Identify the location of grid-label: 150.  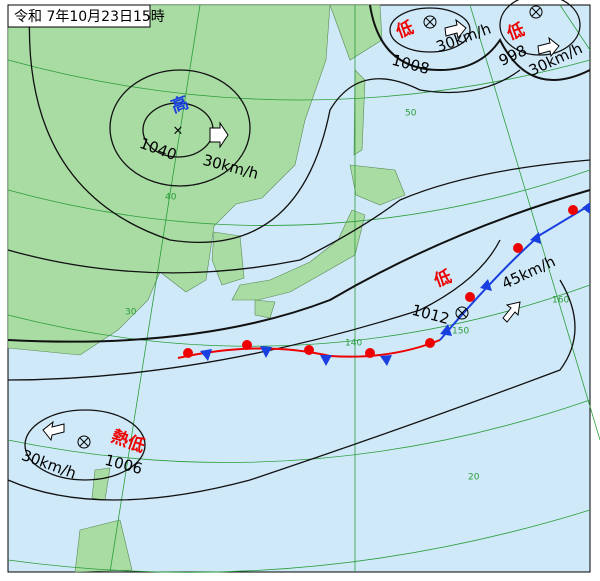
(460, 332).